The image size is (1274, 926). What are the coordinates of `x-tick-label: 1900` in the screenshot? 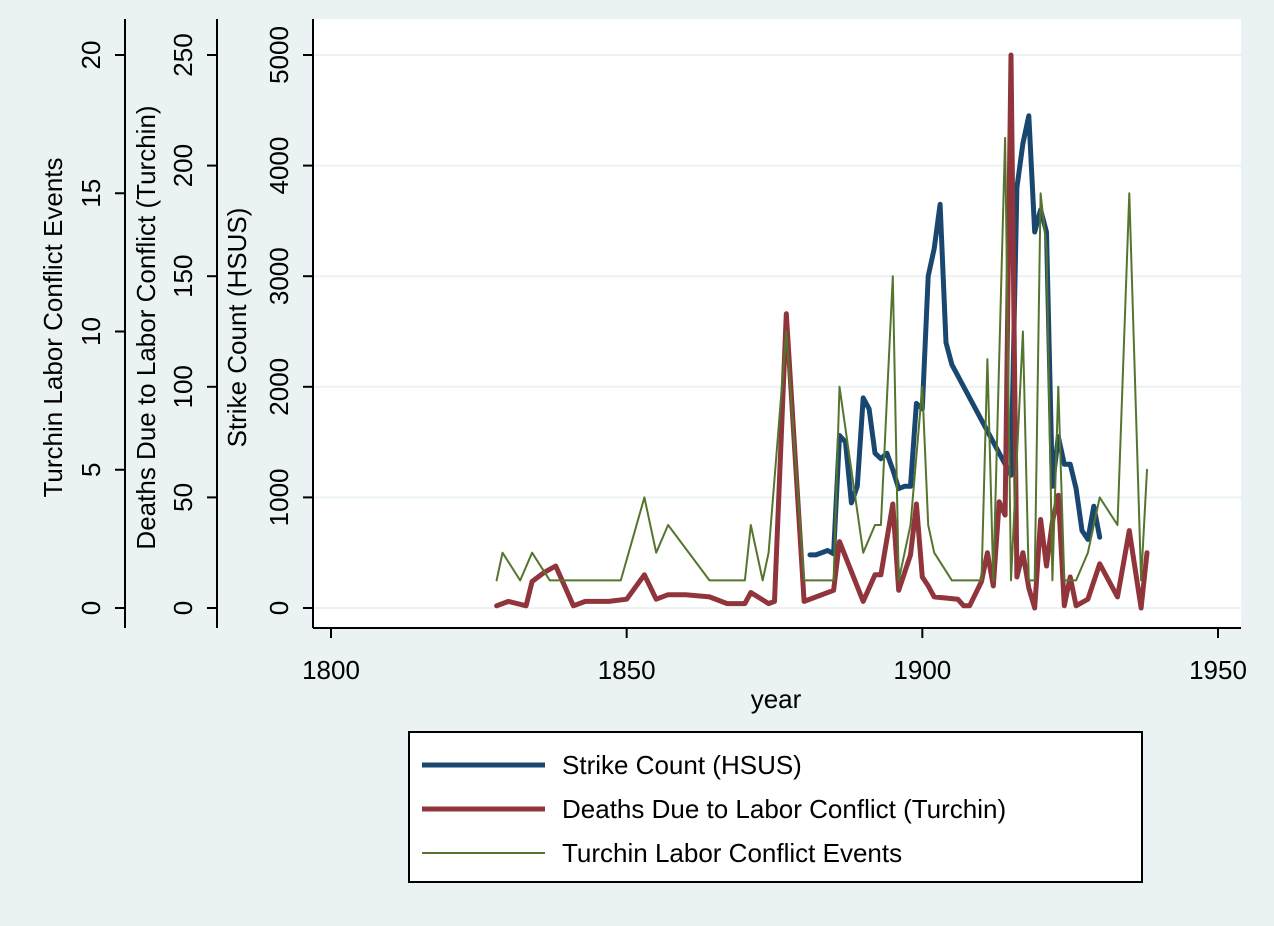 It's located at (922, 670).